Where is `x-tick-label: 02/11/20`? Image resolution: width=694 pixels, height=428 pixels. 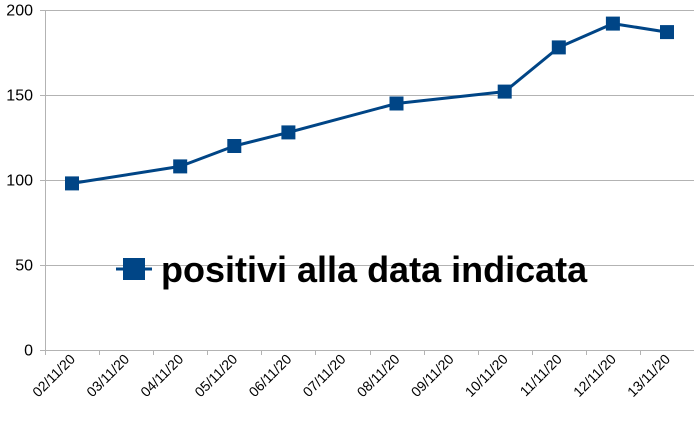
x-tick-label: 02/11/20 is located at coordinates (53, 375).